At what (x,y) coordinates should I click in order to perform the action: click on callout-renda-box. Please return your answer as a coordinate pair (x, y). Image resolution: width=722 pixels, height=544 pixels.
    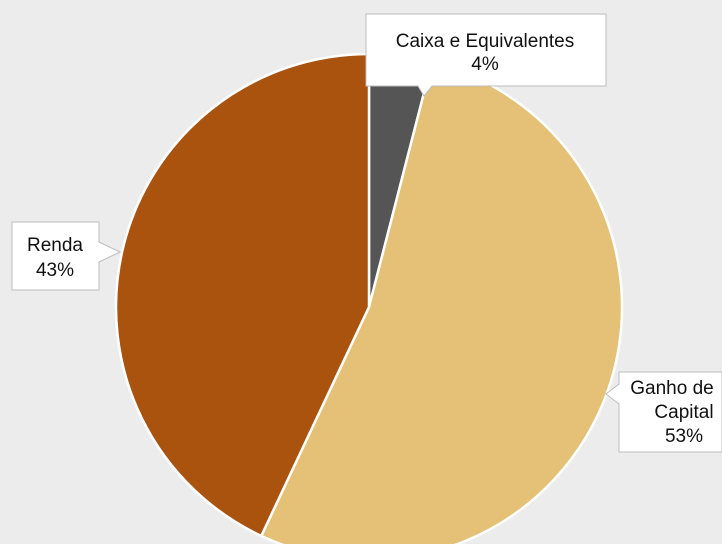
    Looking at the image, I should click on (66, 256).